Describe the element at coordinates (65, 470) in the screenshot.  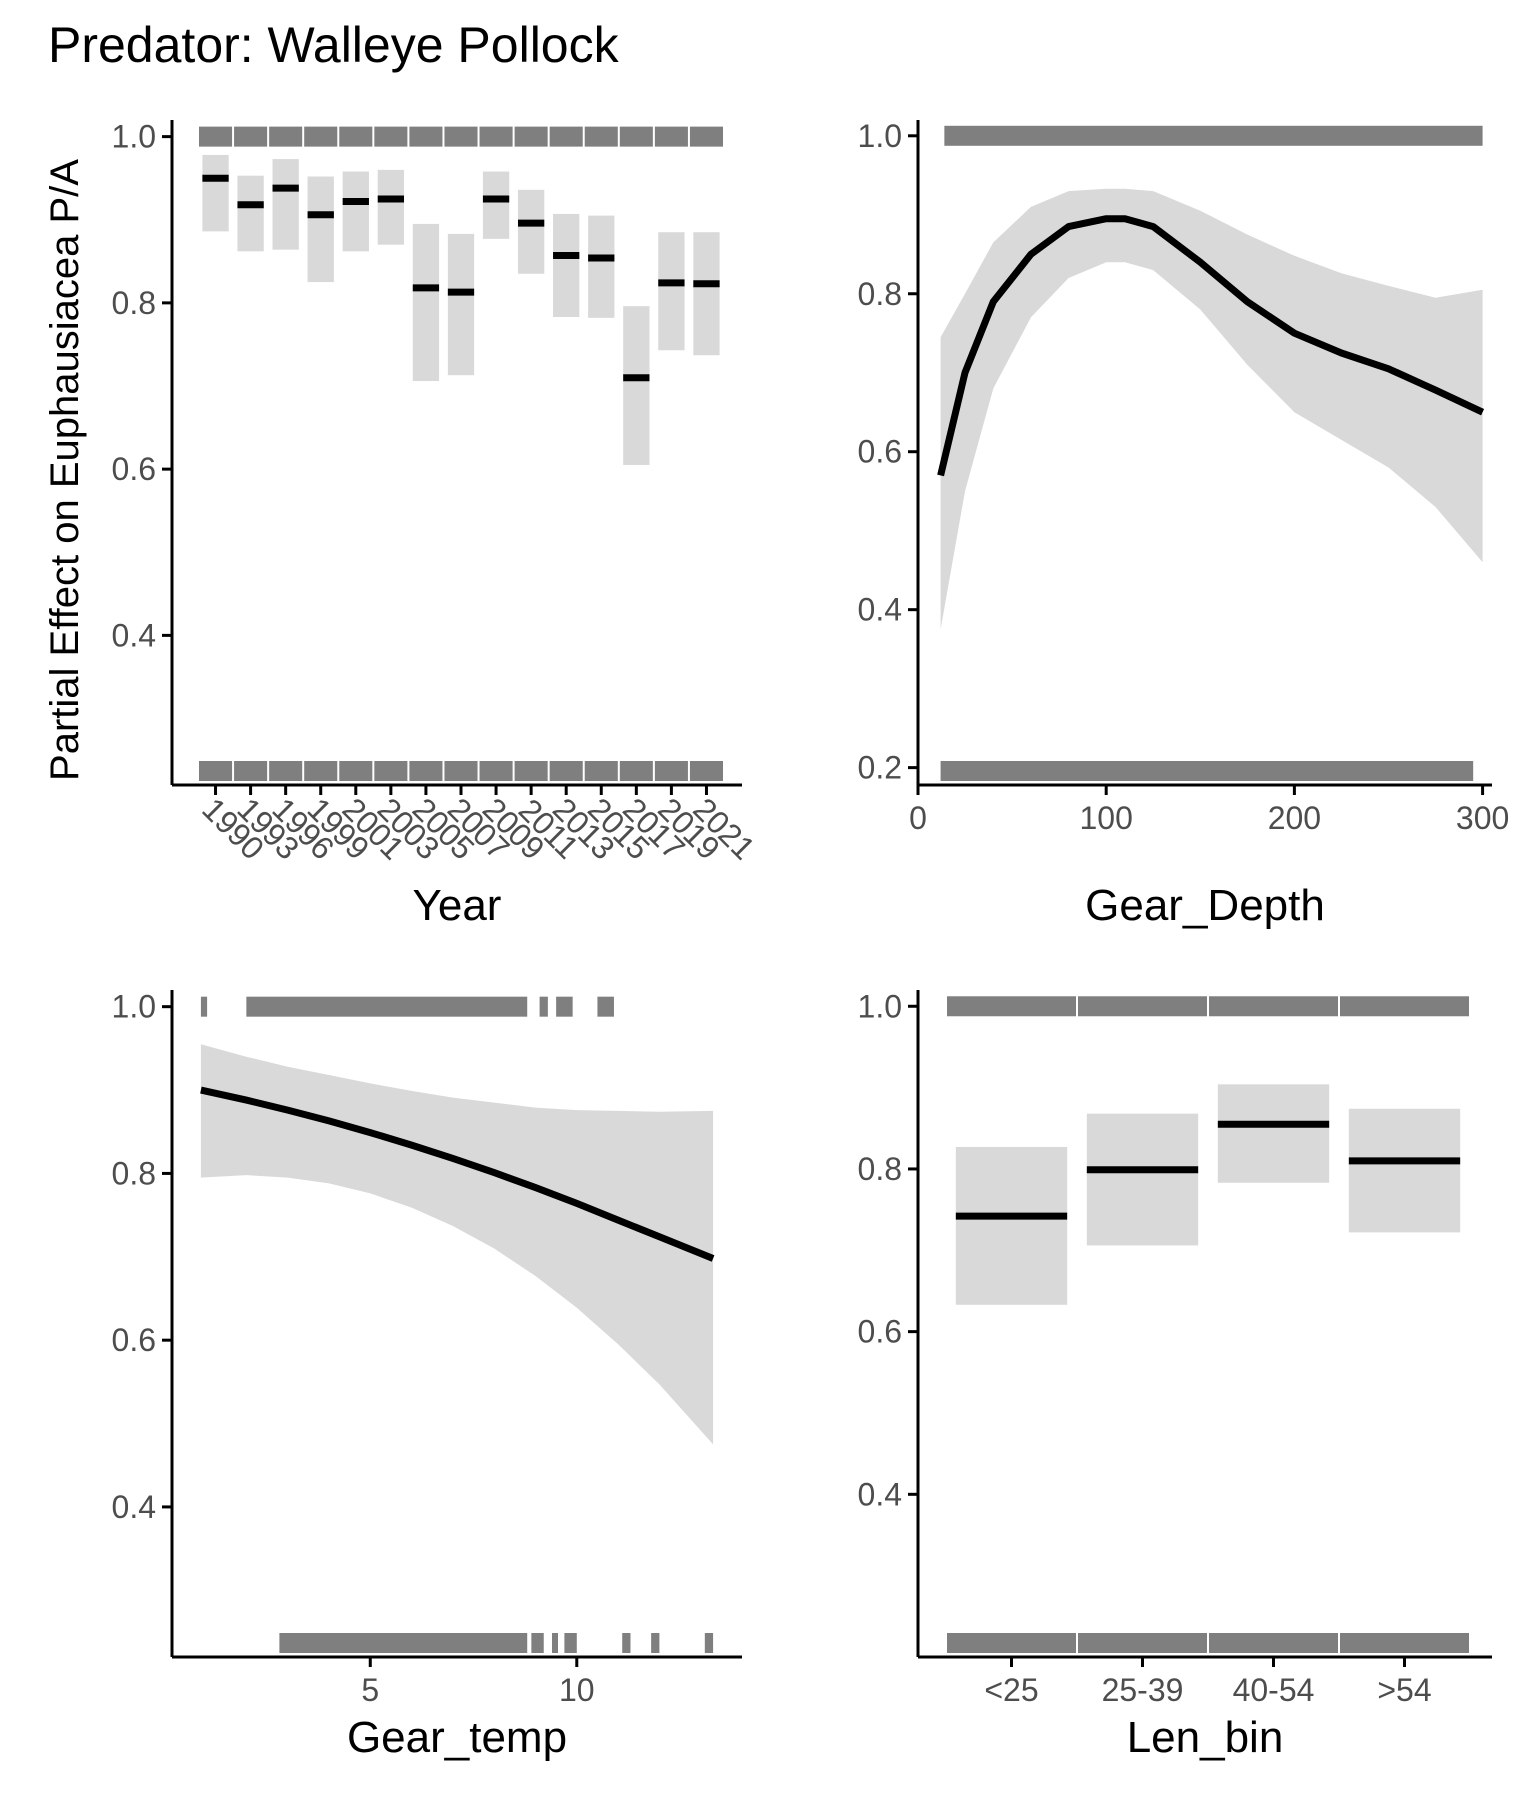
I see `y-axis-label: Partial Effect on Euphausiacea P/A` at that location.